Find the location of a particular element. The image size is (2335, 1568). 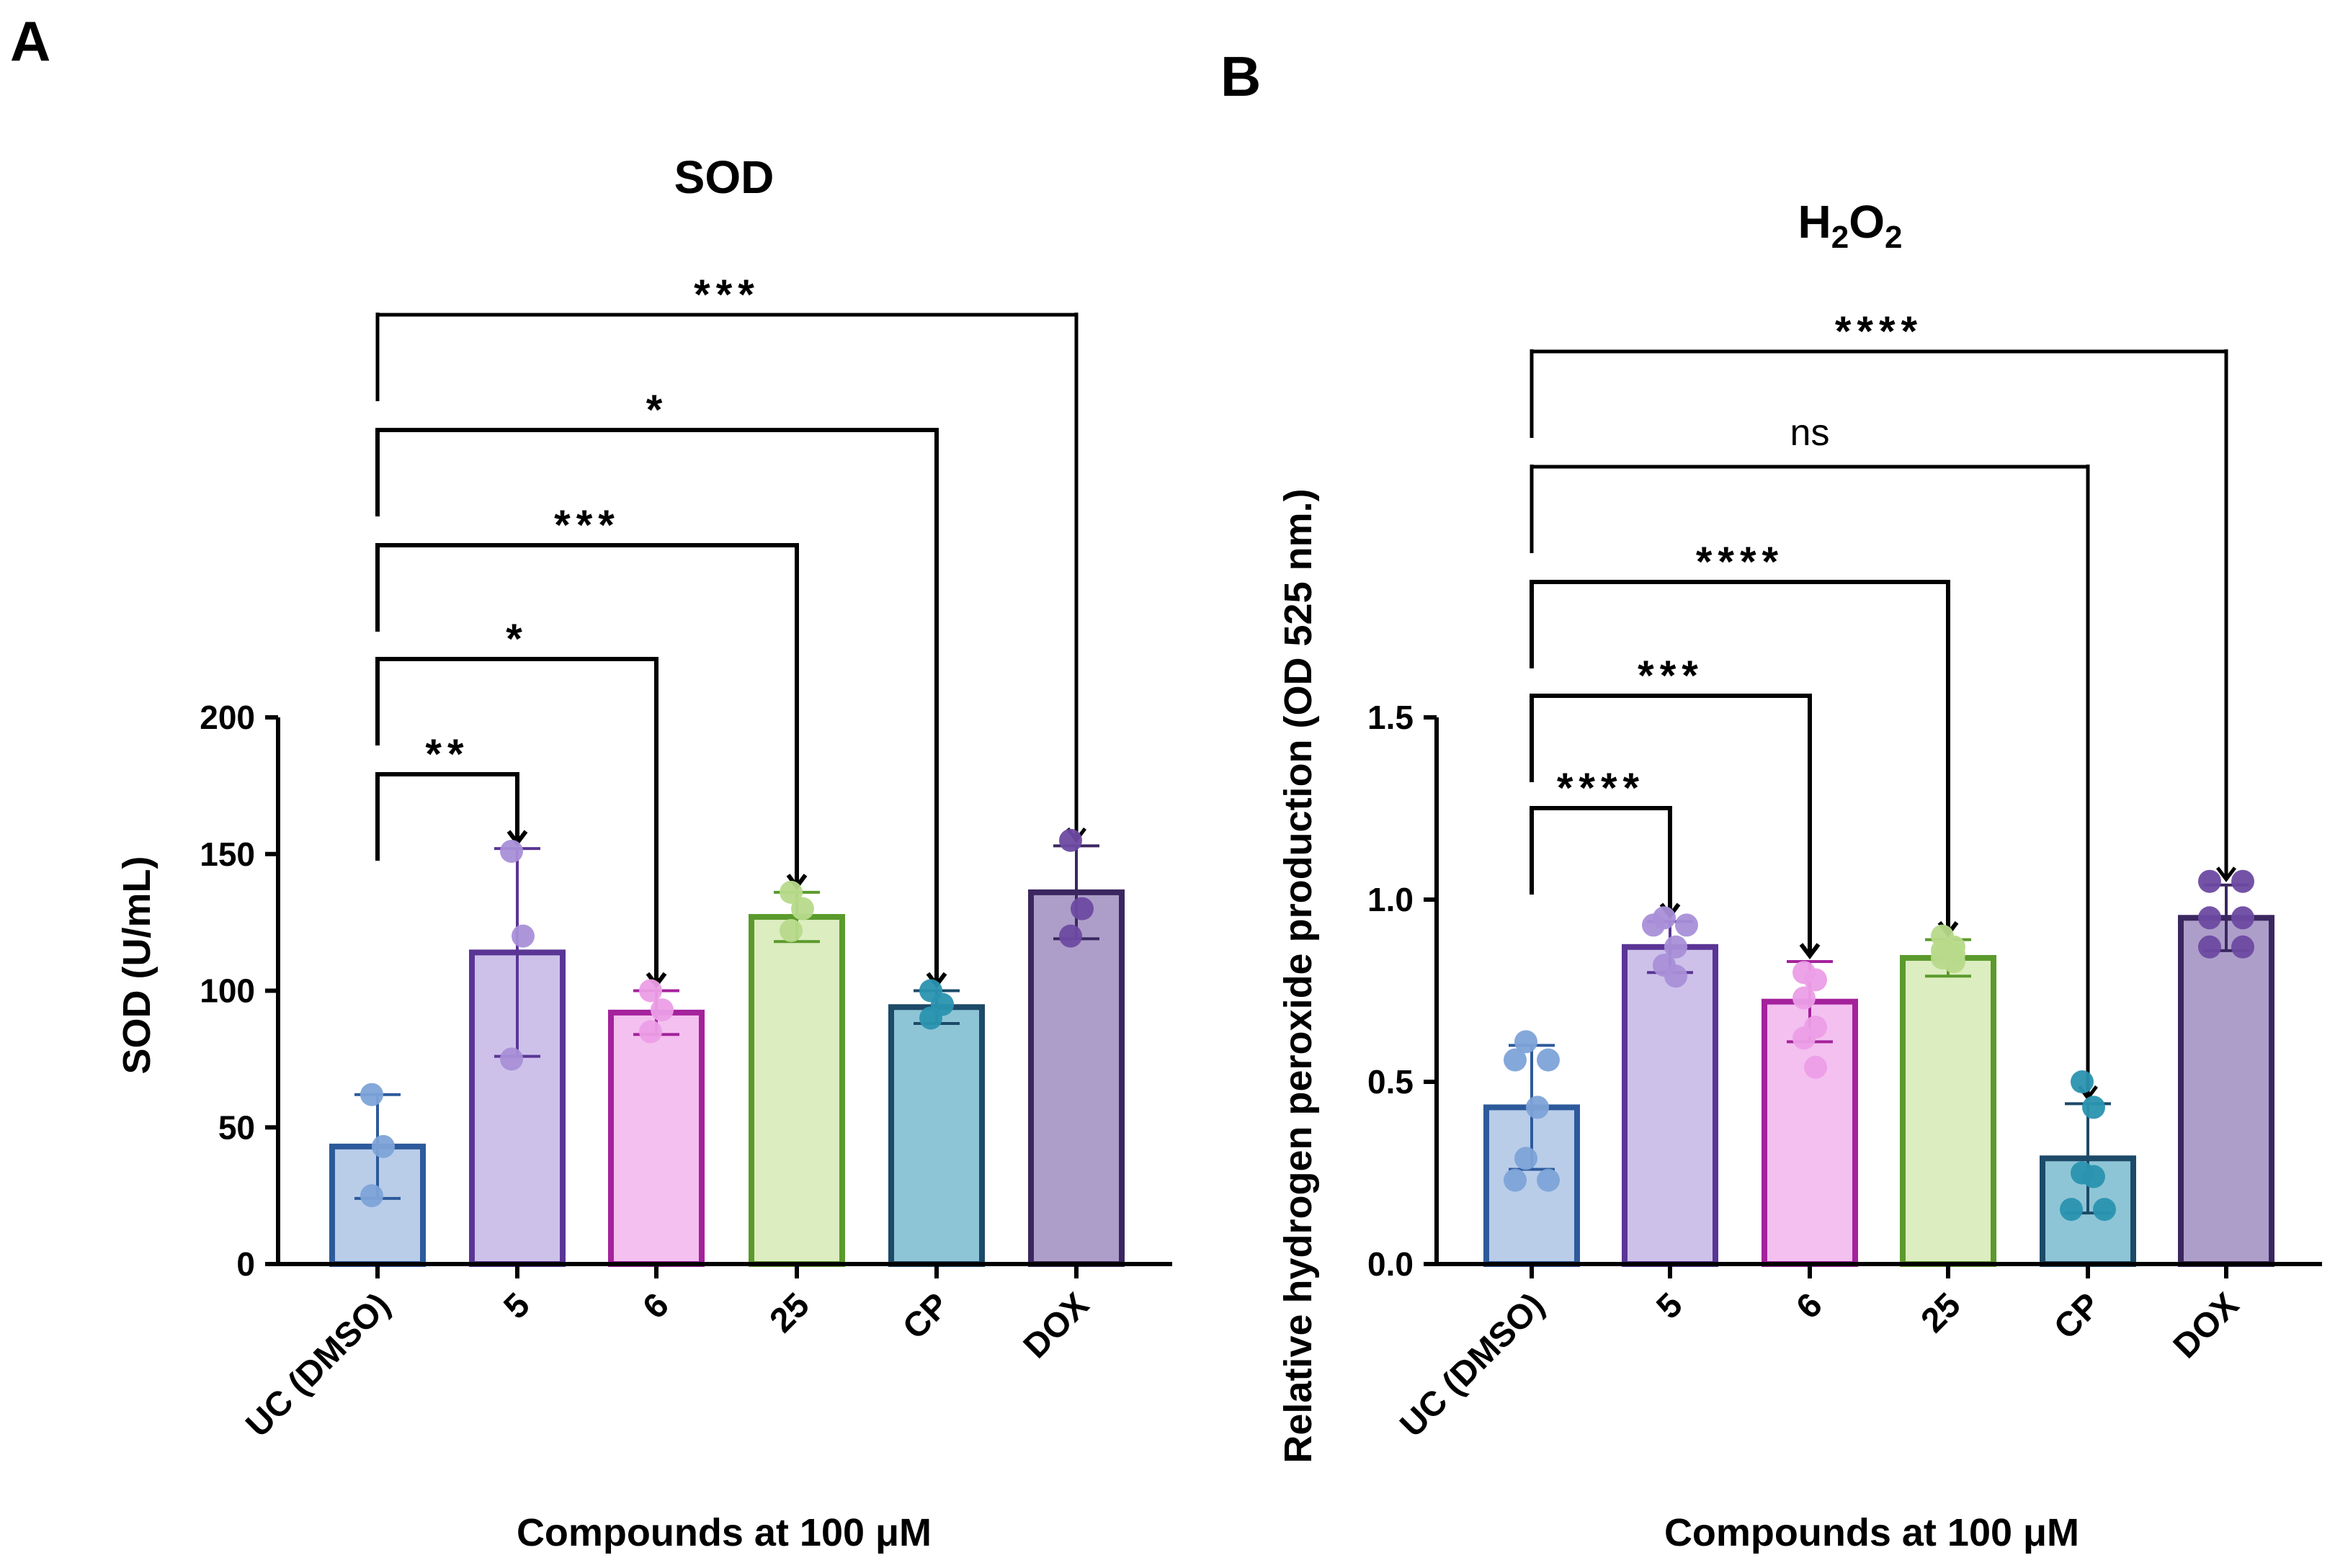

panel-b-title-subscript-2: 2 is located at coordinates (1893, 238).